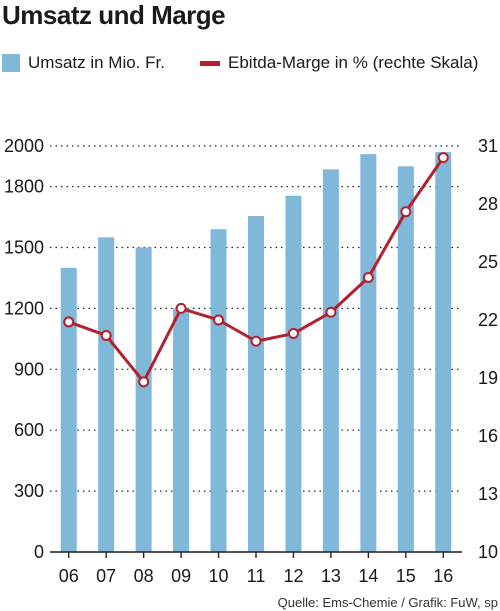 Image resolution: width=500 pixels, height=611 pixels. Describe the element at coordinates (24, 308) in the screenshot. I see `y-tick-label-left: 1200` at that location.